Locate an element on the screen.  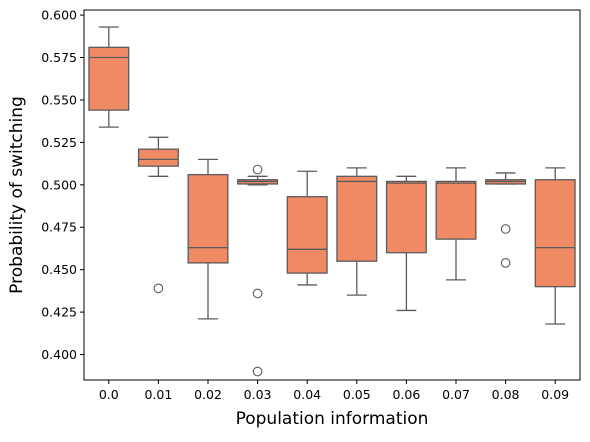
box-0.04 is located at coordinates (307, 228).